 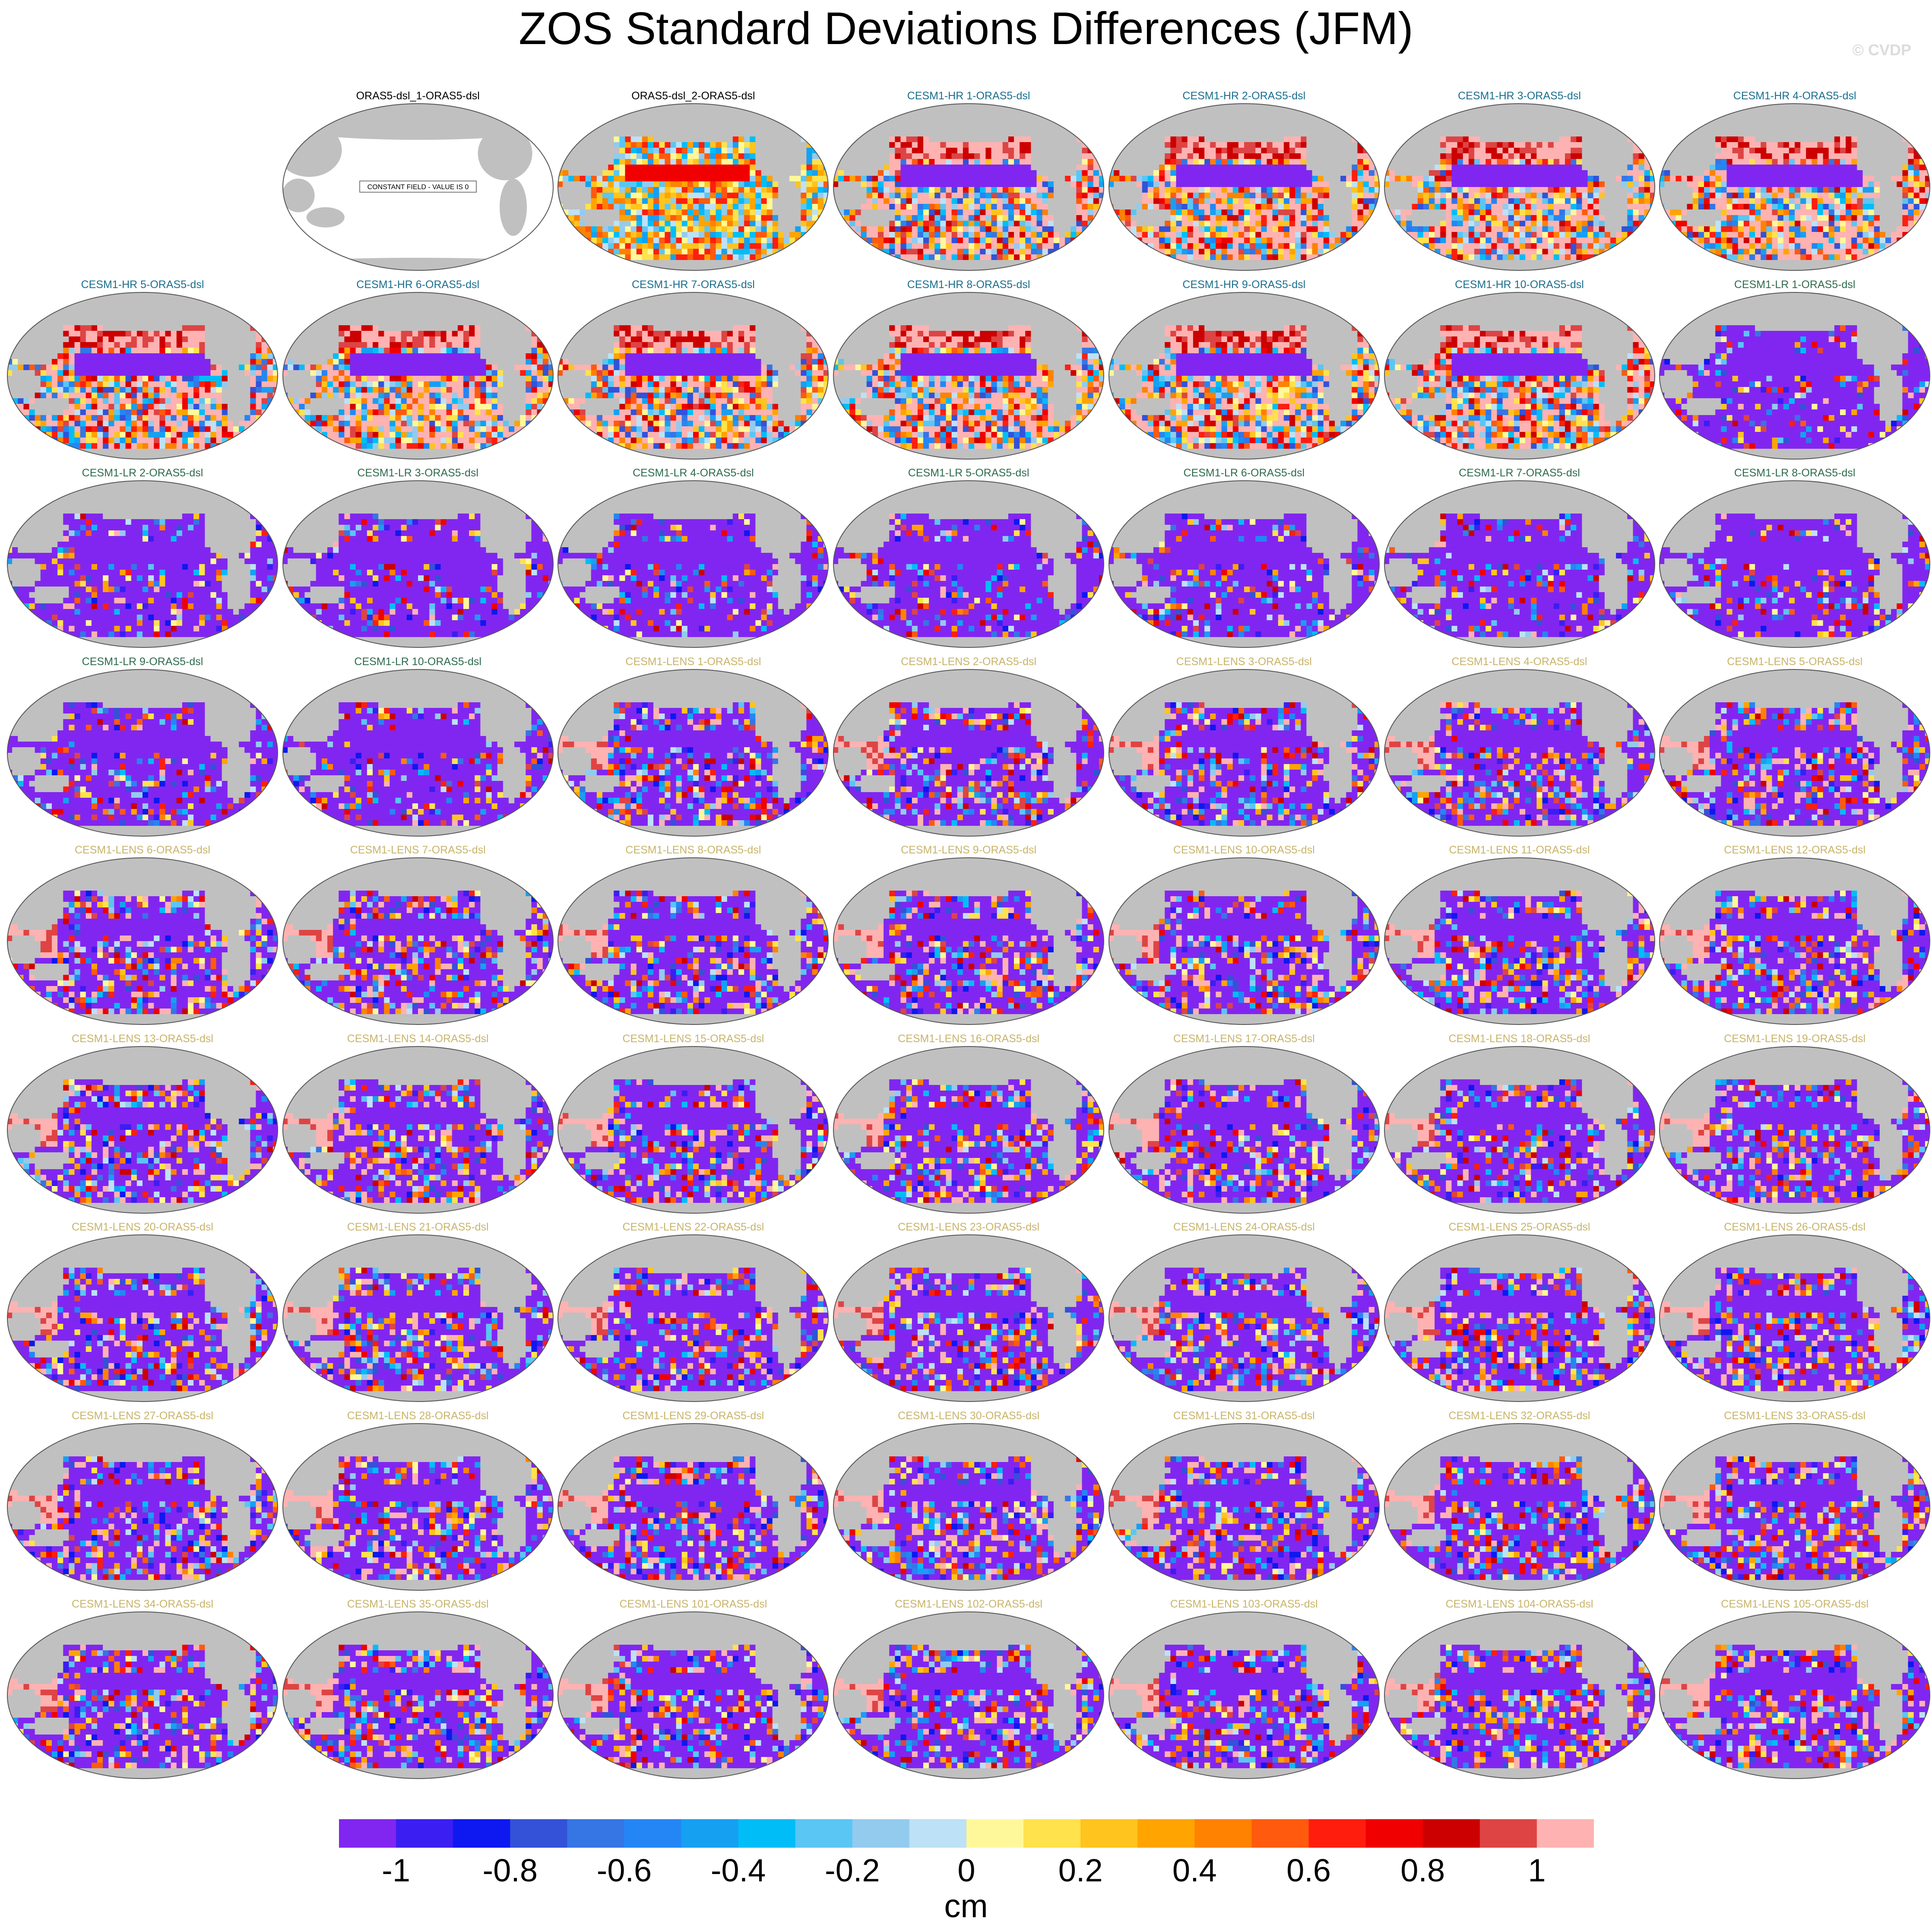 I want to click on map-panel: CESM1-LR 8-ORAS5-dsl, so click(x=1795, y=557).